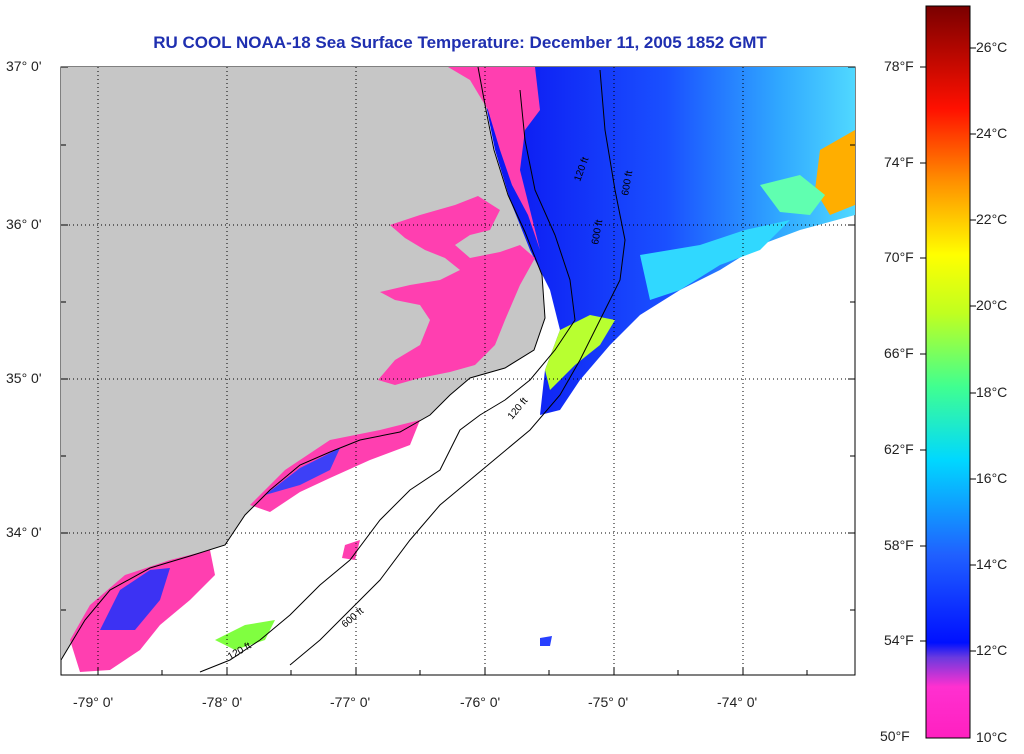 The image size is (1024, 754). I want to click on fahrenheit-label: 62°F, so click(899, 449).